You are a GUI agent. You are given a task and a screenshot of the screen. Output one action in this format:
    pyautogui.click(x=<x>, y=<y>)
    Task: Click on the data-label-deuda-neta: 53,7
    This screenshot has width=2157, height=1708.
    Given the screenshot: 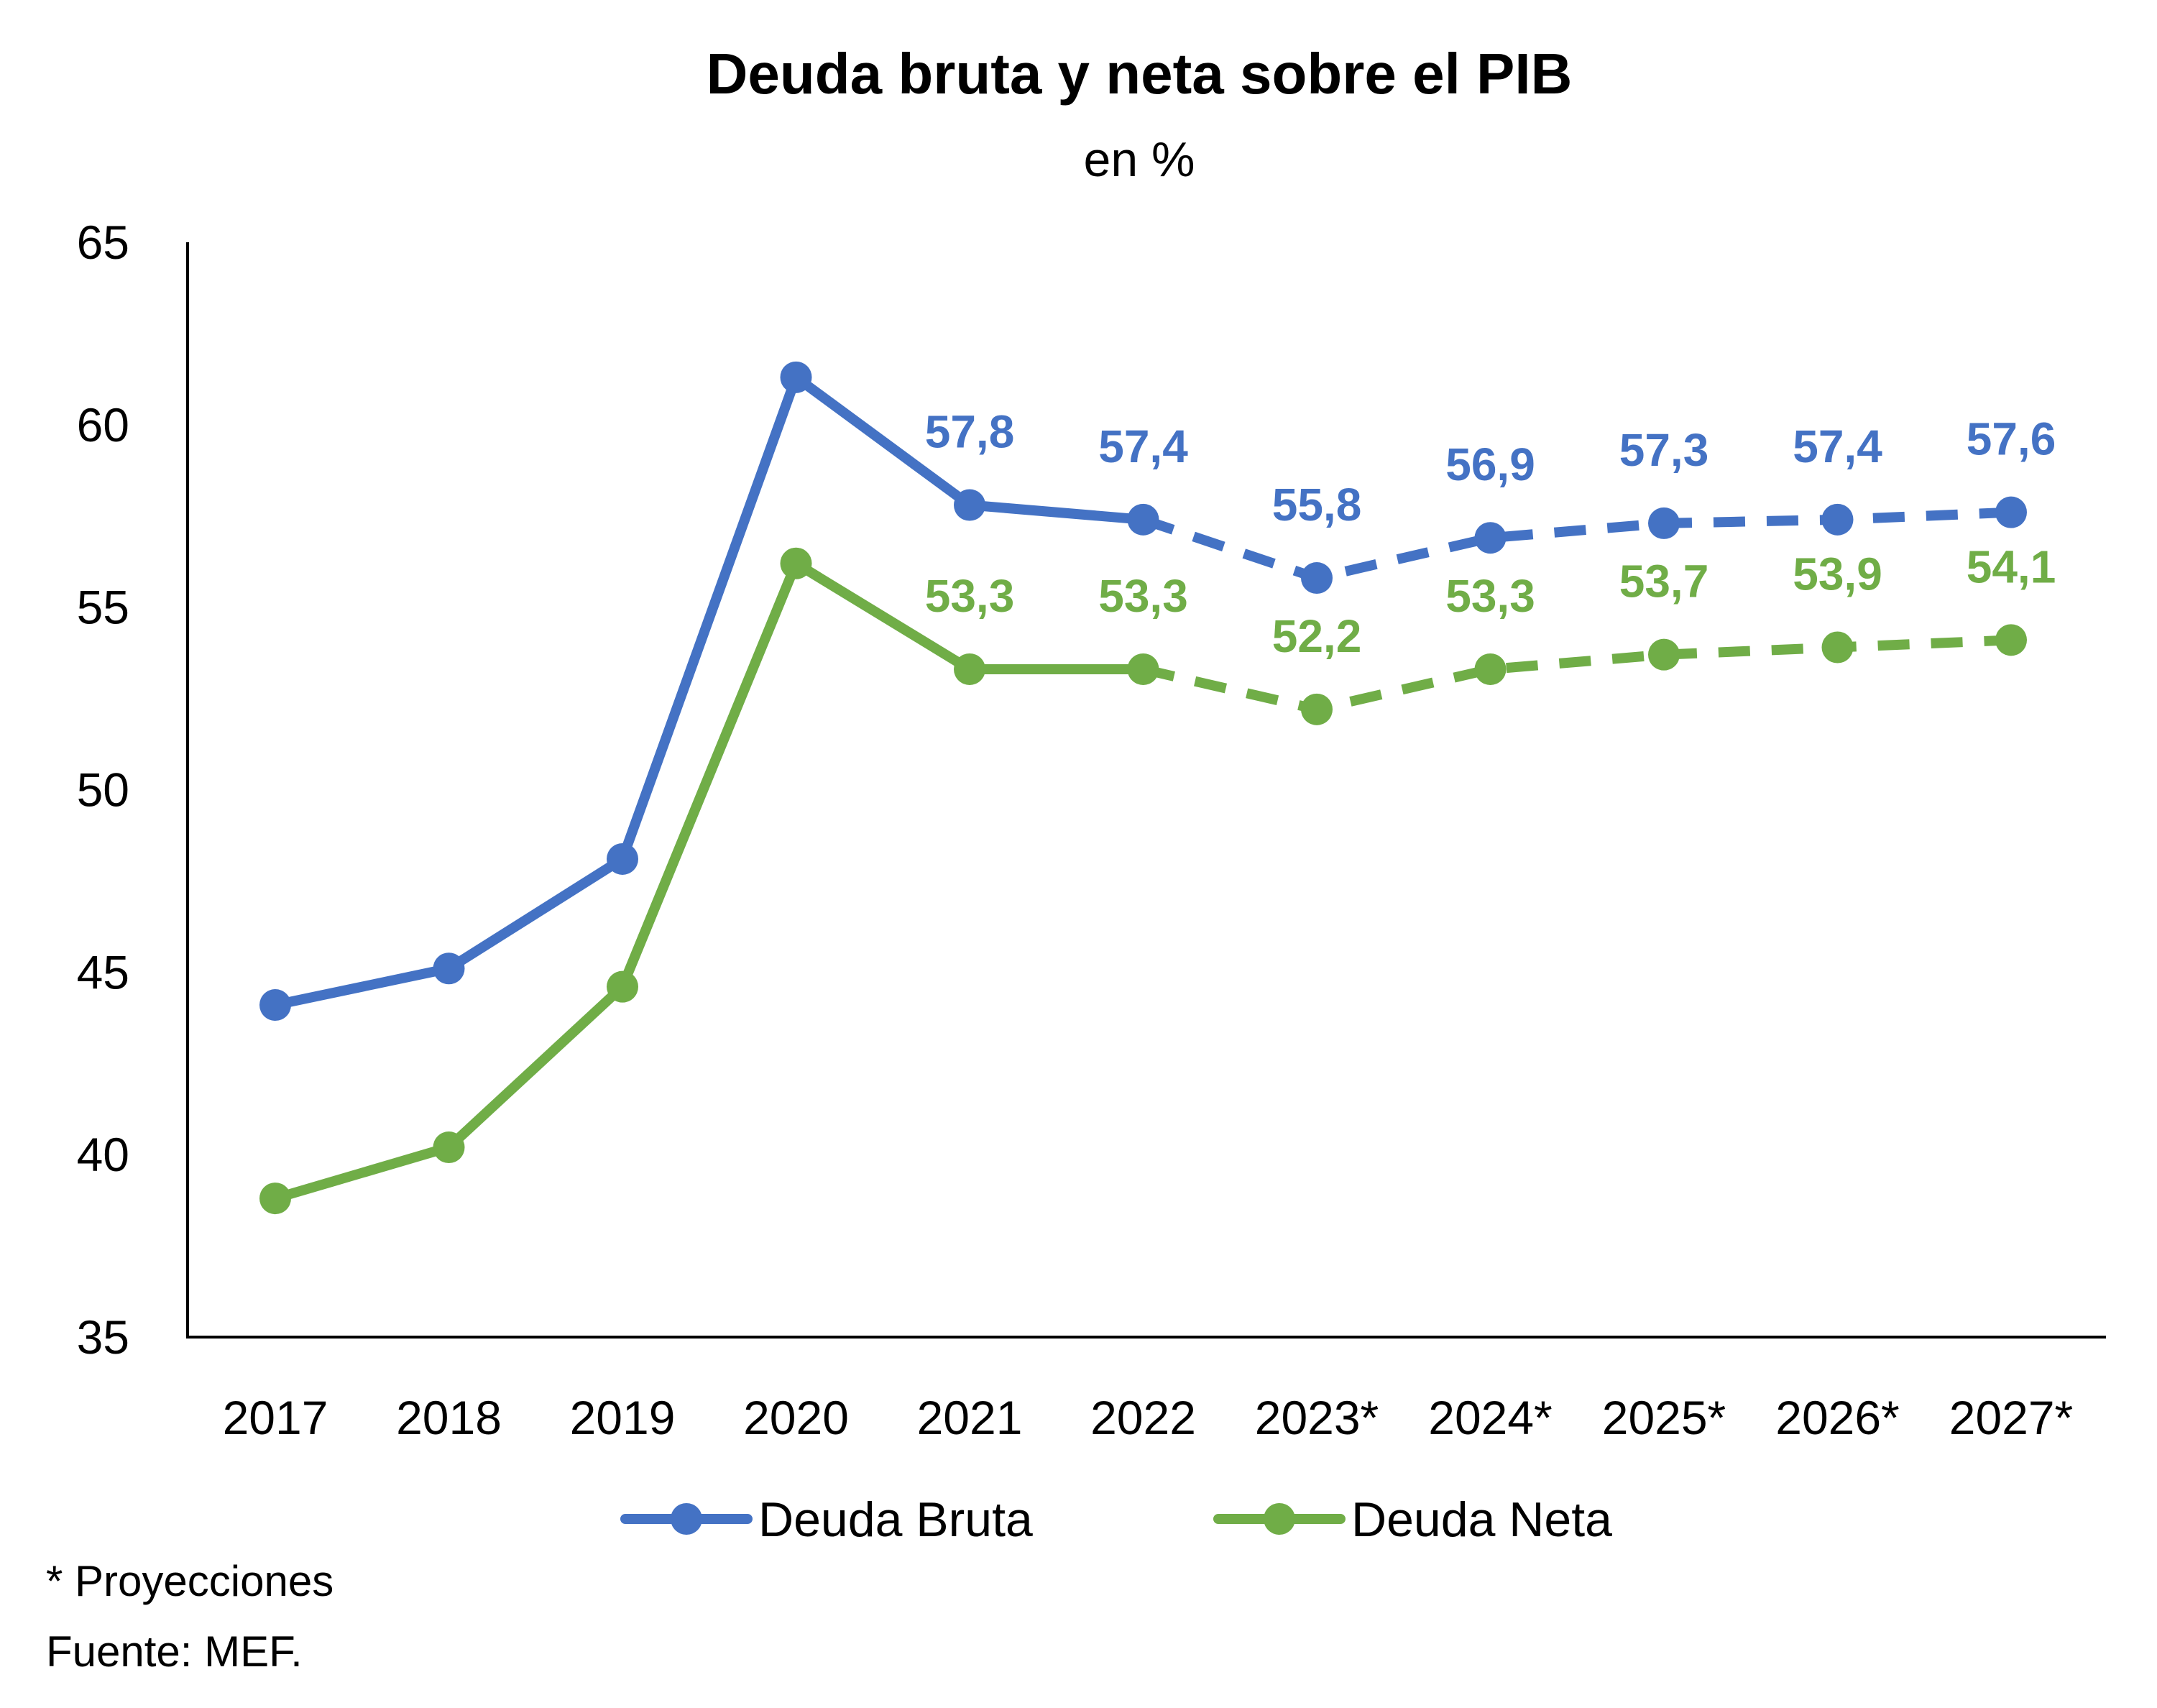 What is the action you would take?
    pyautogui.click(x=1664, y=581)
    